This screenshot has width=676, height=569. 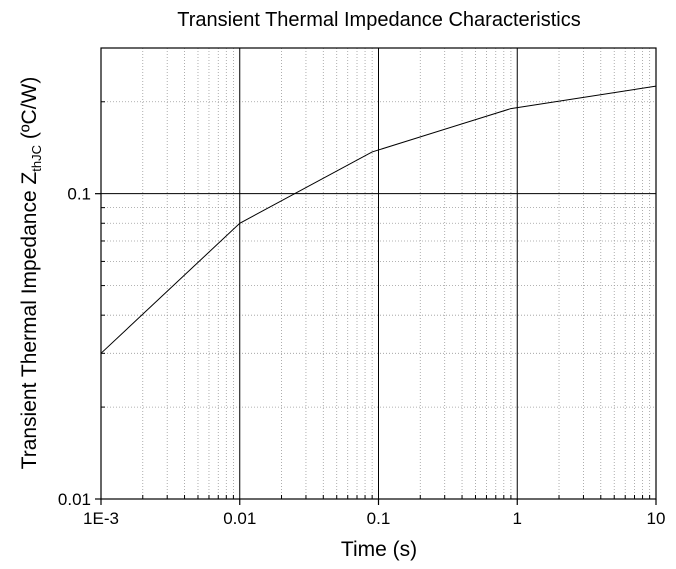 I want to click on x-tick-label: 1, so click(x=517, y=518).